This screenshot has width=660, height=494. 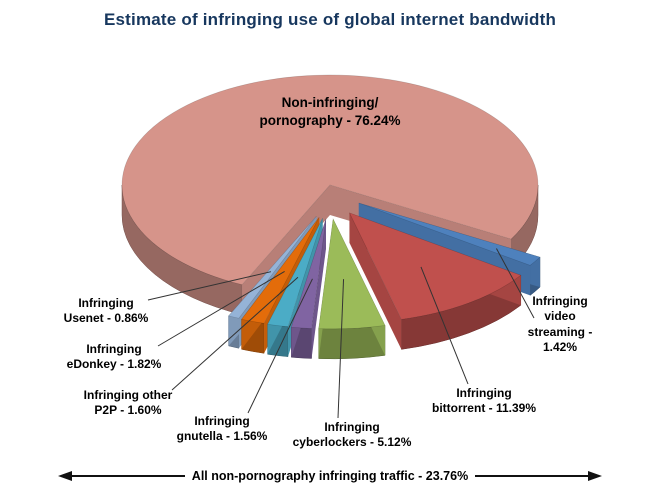 What do you see at coordinates (595, 476) in the screenshot?
I see `arrowhead-right-icon` at bounding box center [595, 476].